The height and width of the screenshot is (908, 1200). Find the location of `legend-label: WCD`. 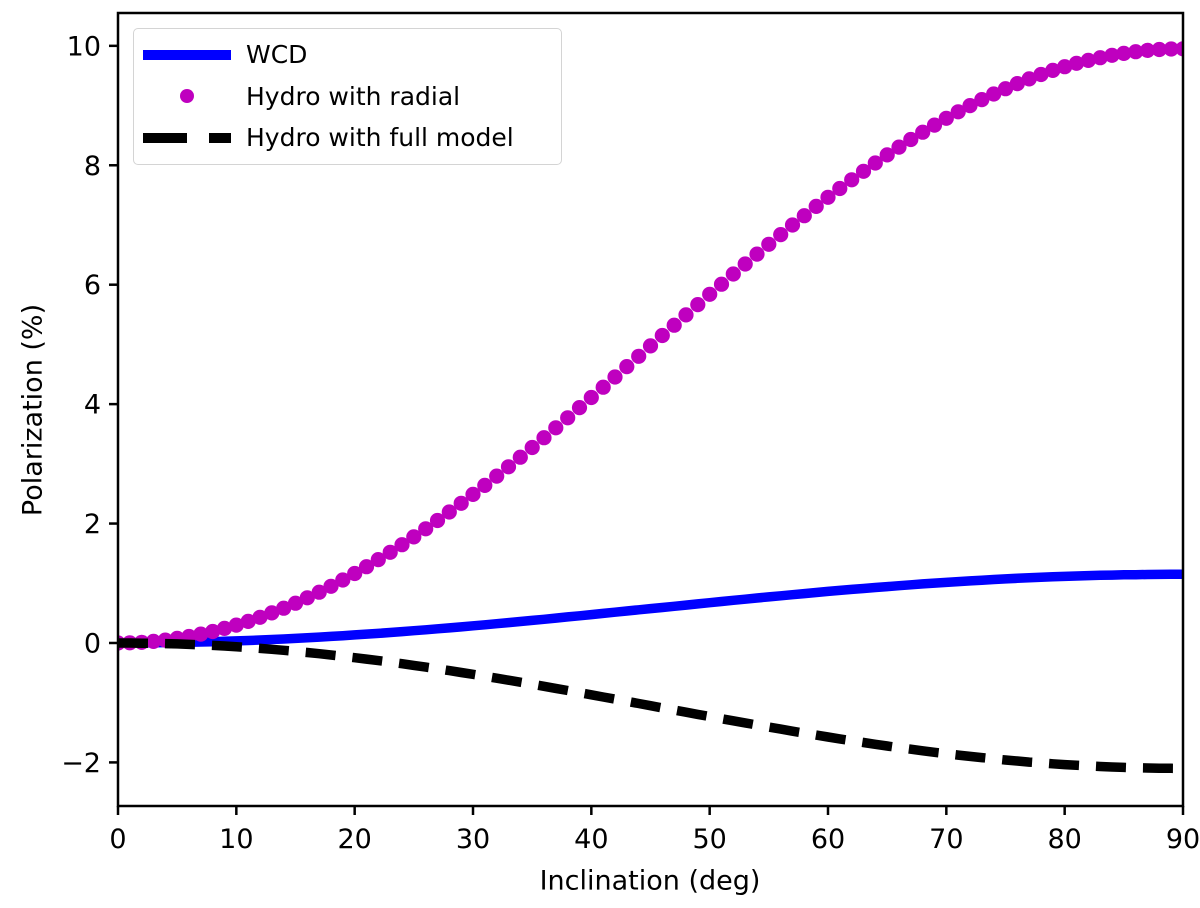

legend-label: WCD is located at coordinates (277, 55).